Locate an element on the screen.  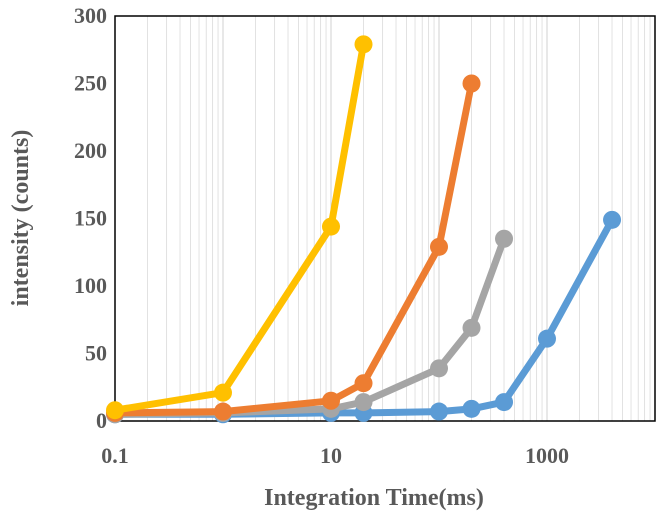
y-axis-title: intensity (counts) is located at coordinates (21, 218).